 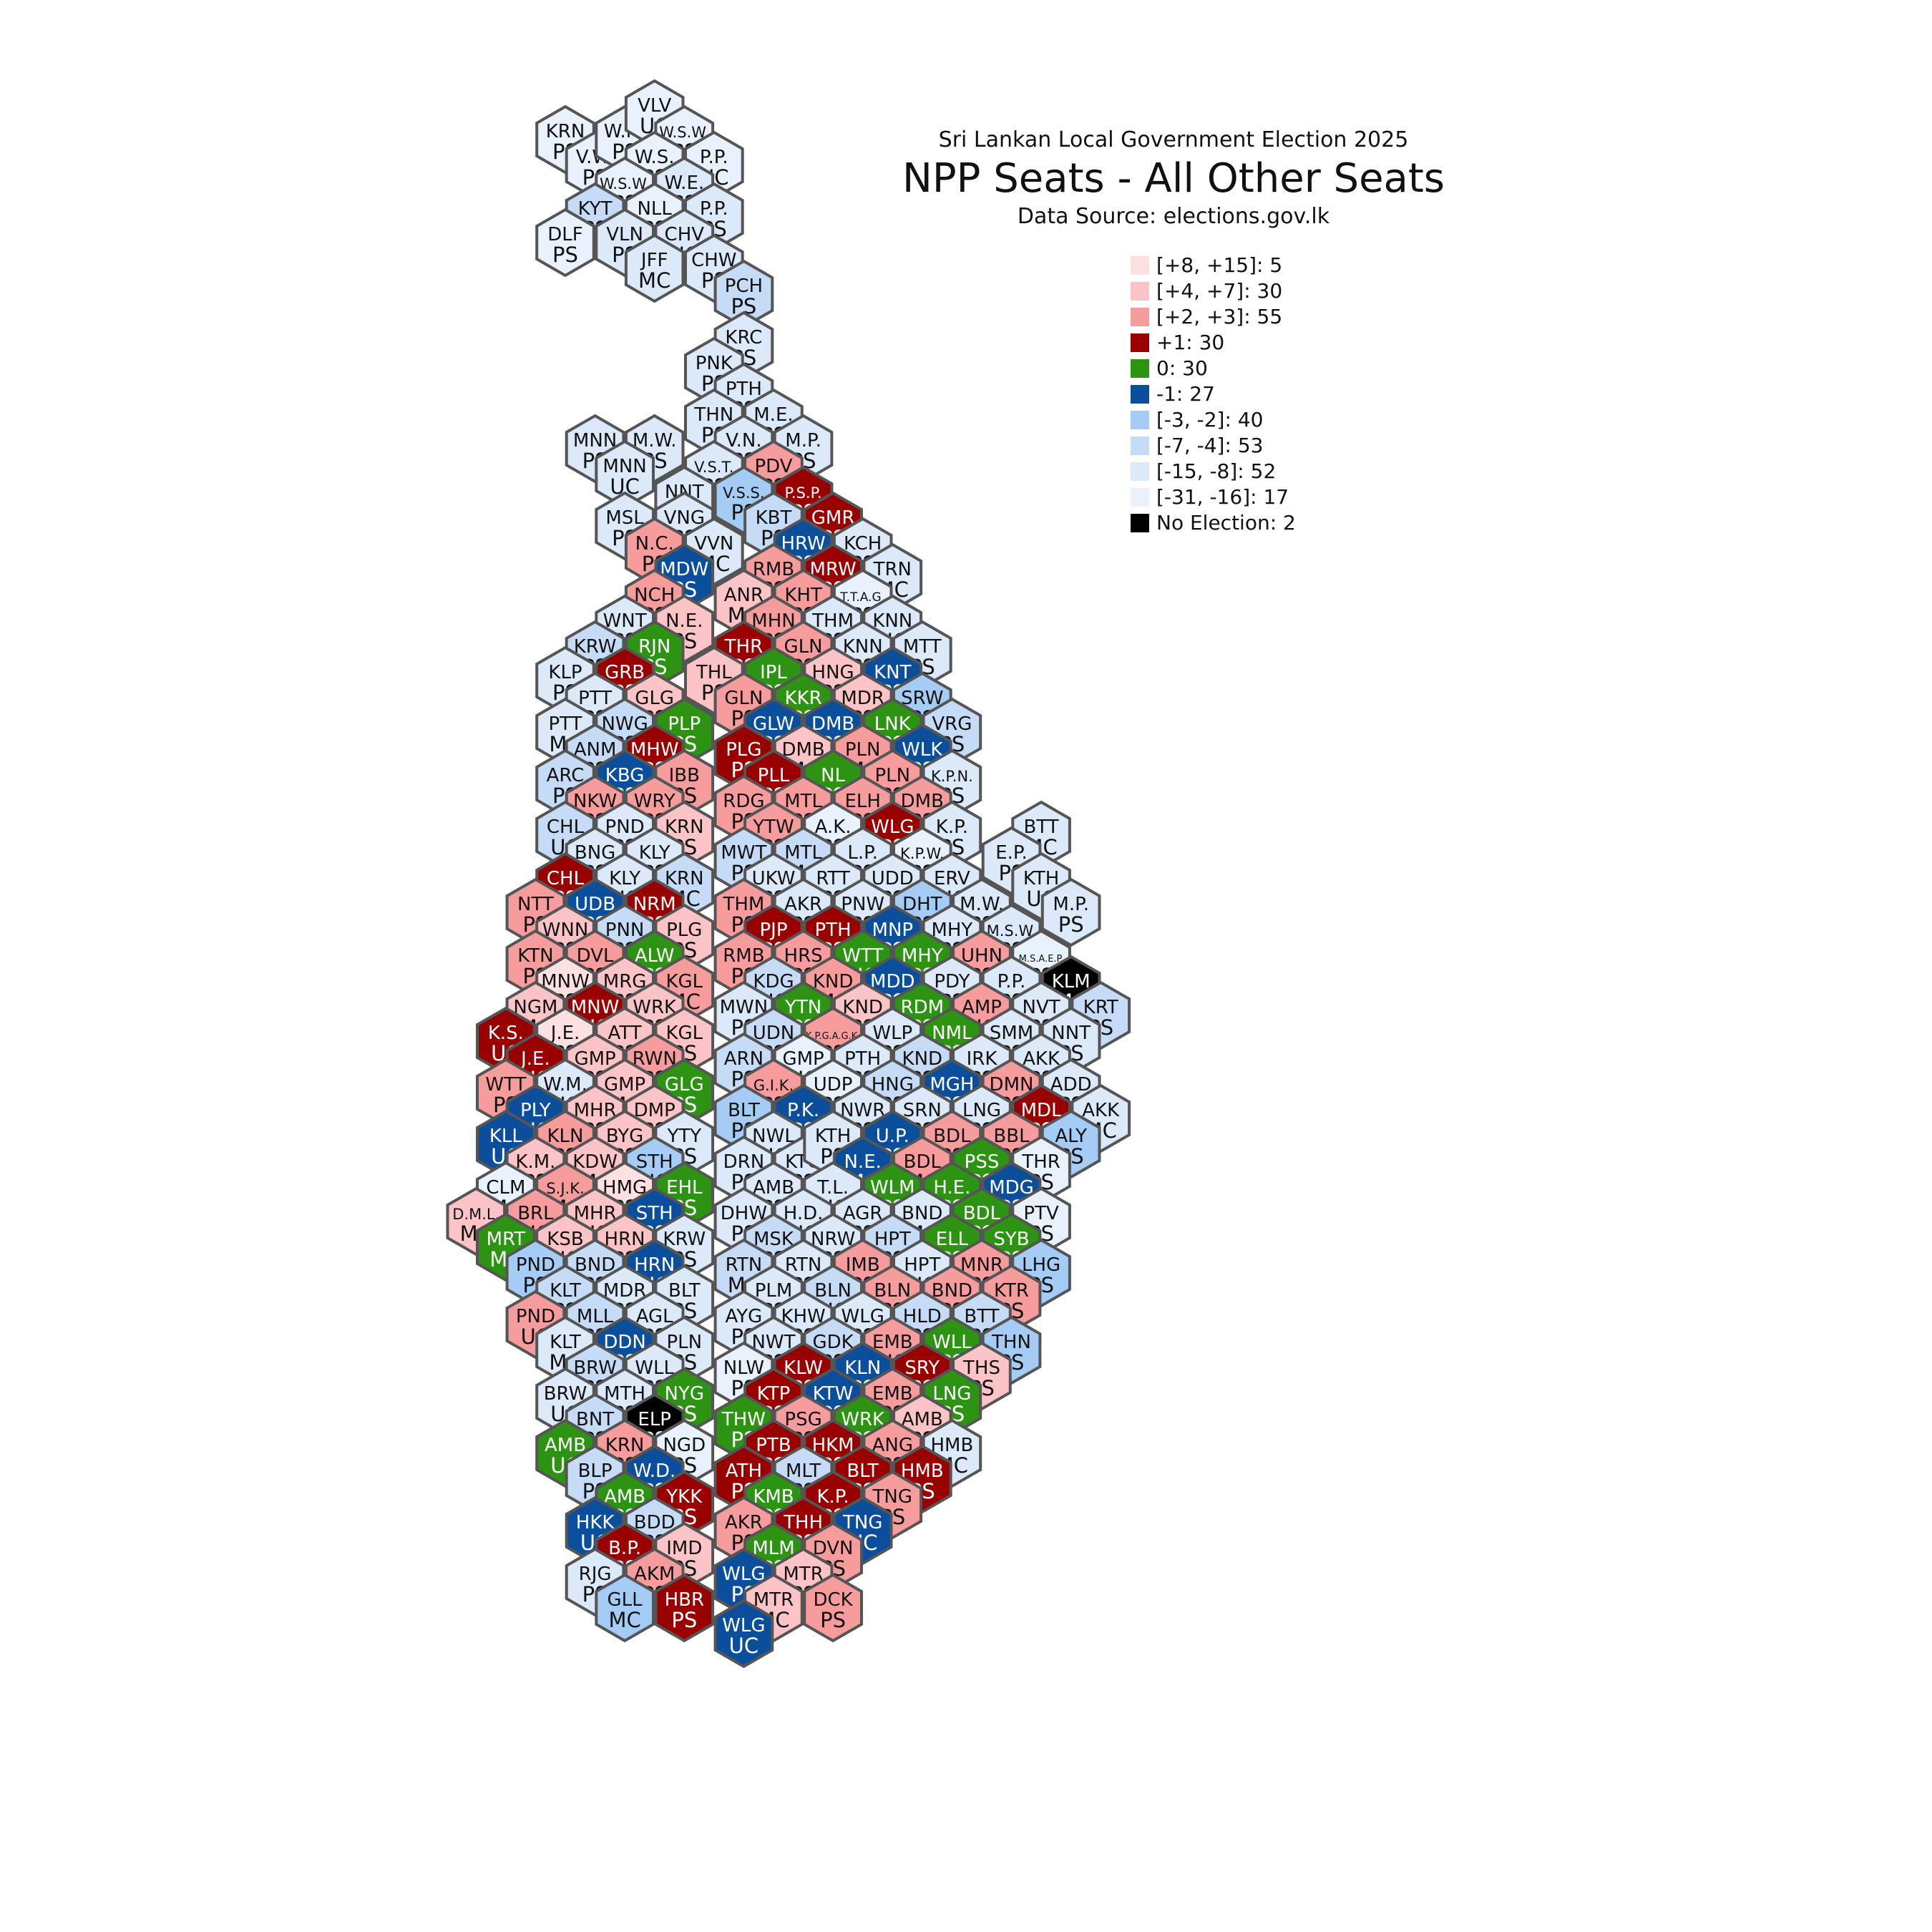 I want to click on council-code: KLW, so click(x=803, y=1368).